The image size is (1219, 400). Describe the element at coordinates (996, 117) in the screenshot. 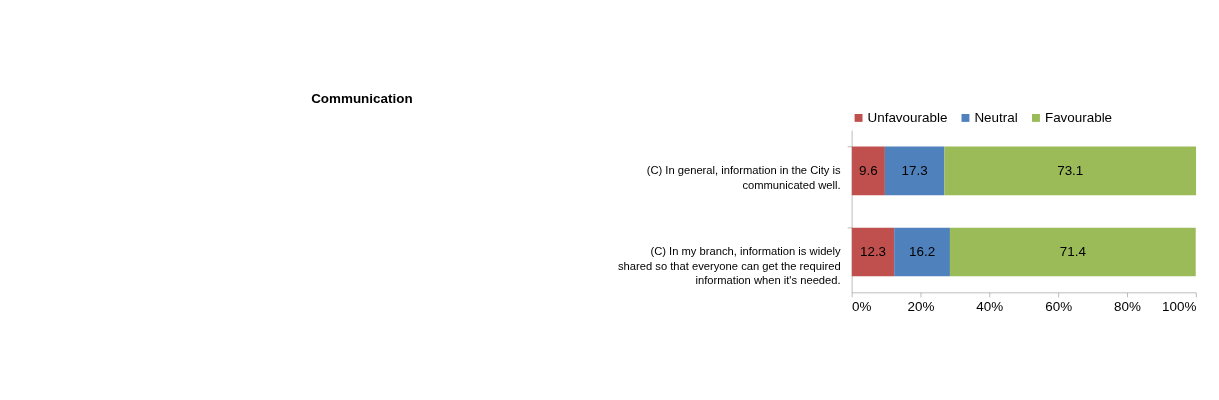

I see `legend-label: Neutral` at that location.